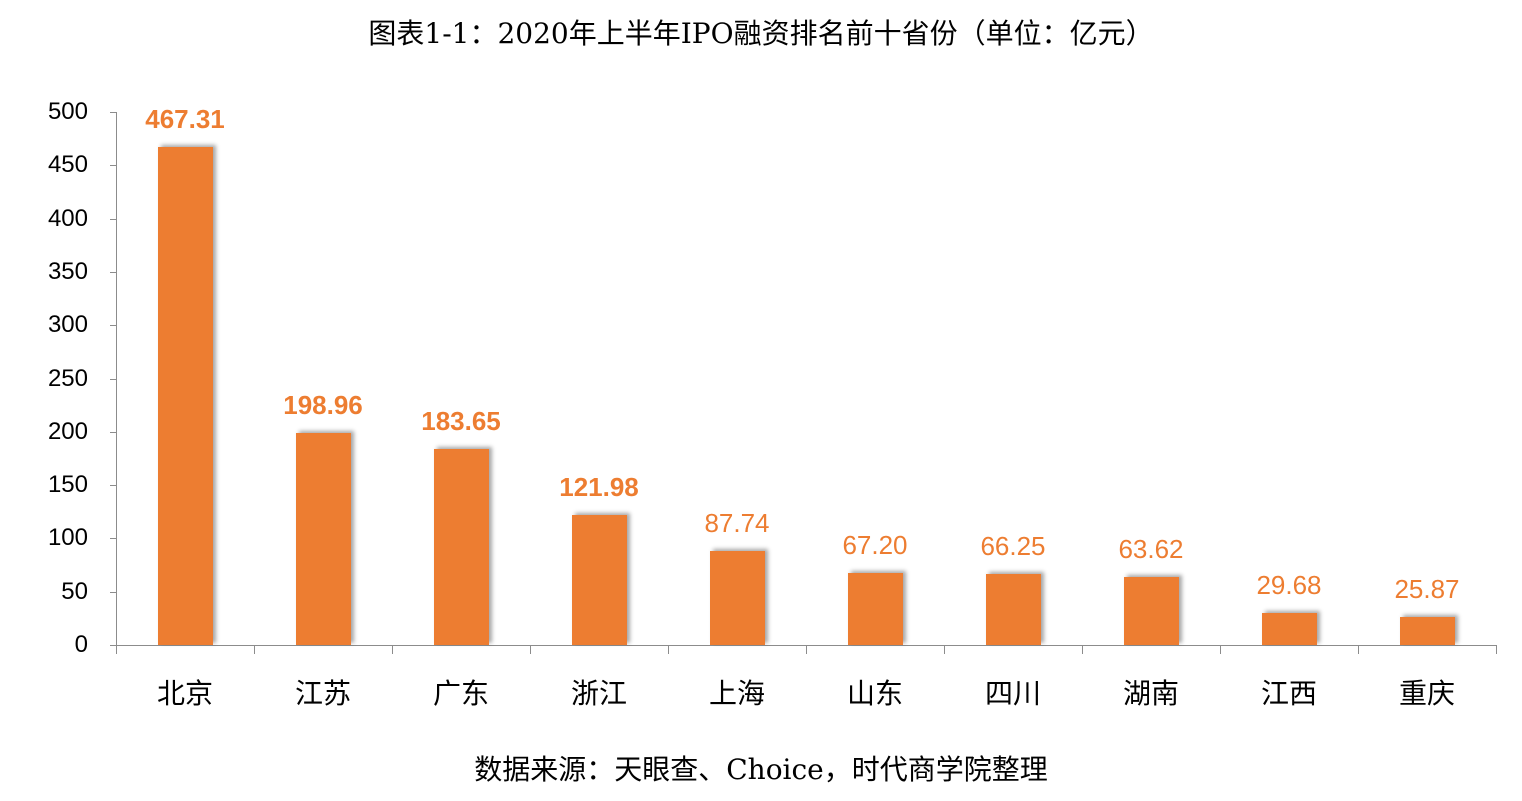  What do you see at coordinates (875, 545) in the screenshot?
I see `data-label: 67.20` at bounding box center [875, 545].